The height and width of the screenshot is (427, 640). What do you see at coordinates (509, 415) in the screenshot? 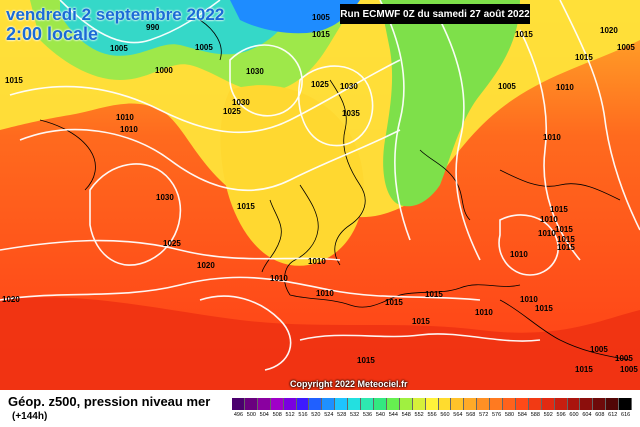
I see `scale-tick-label: 580` at bounding box center [509, 415].